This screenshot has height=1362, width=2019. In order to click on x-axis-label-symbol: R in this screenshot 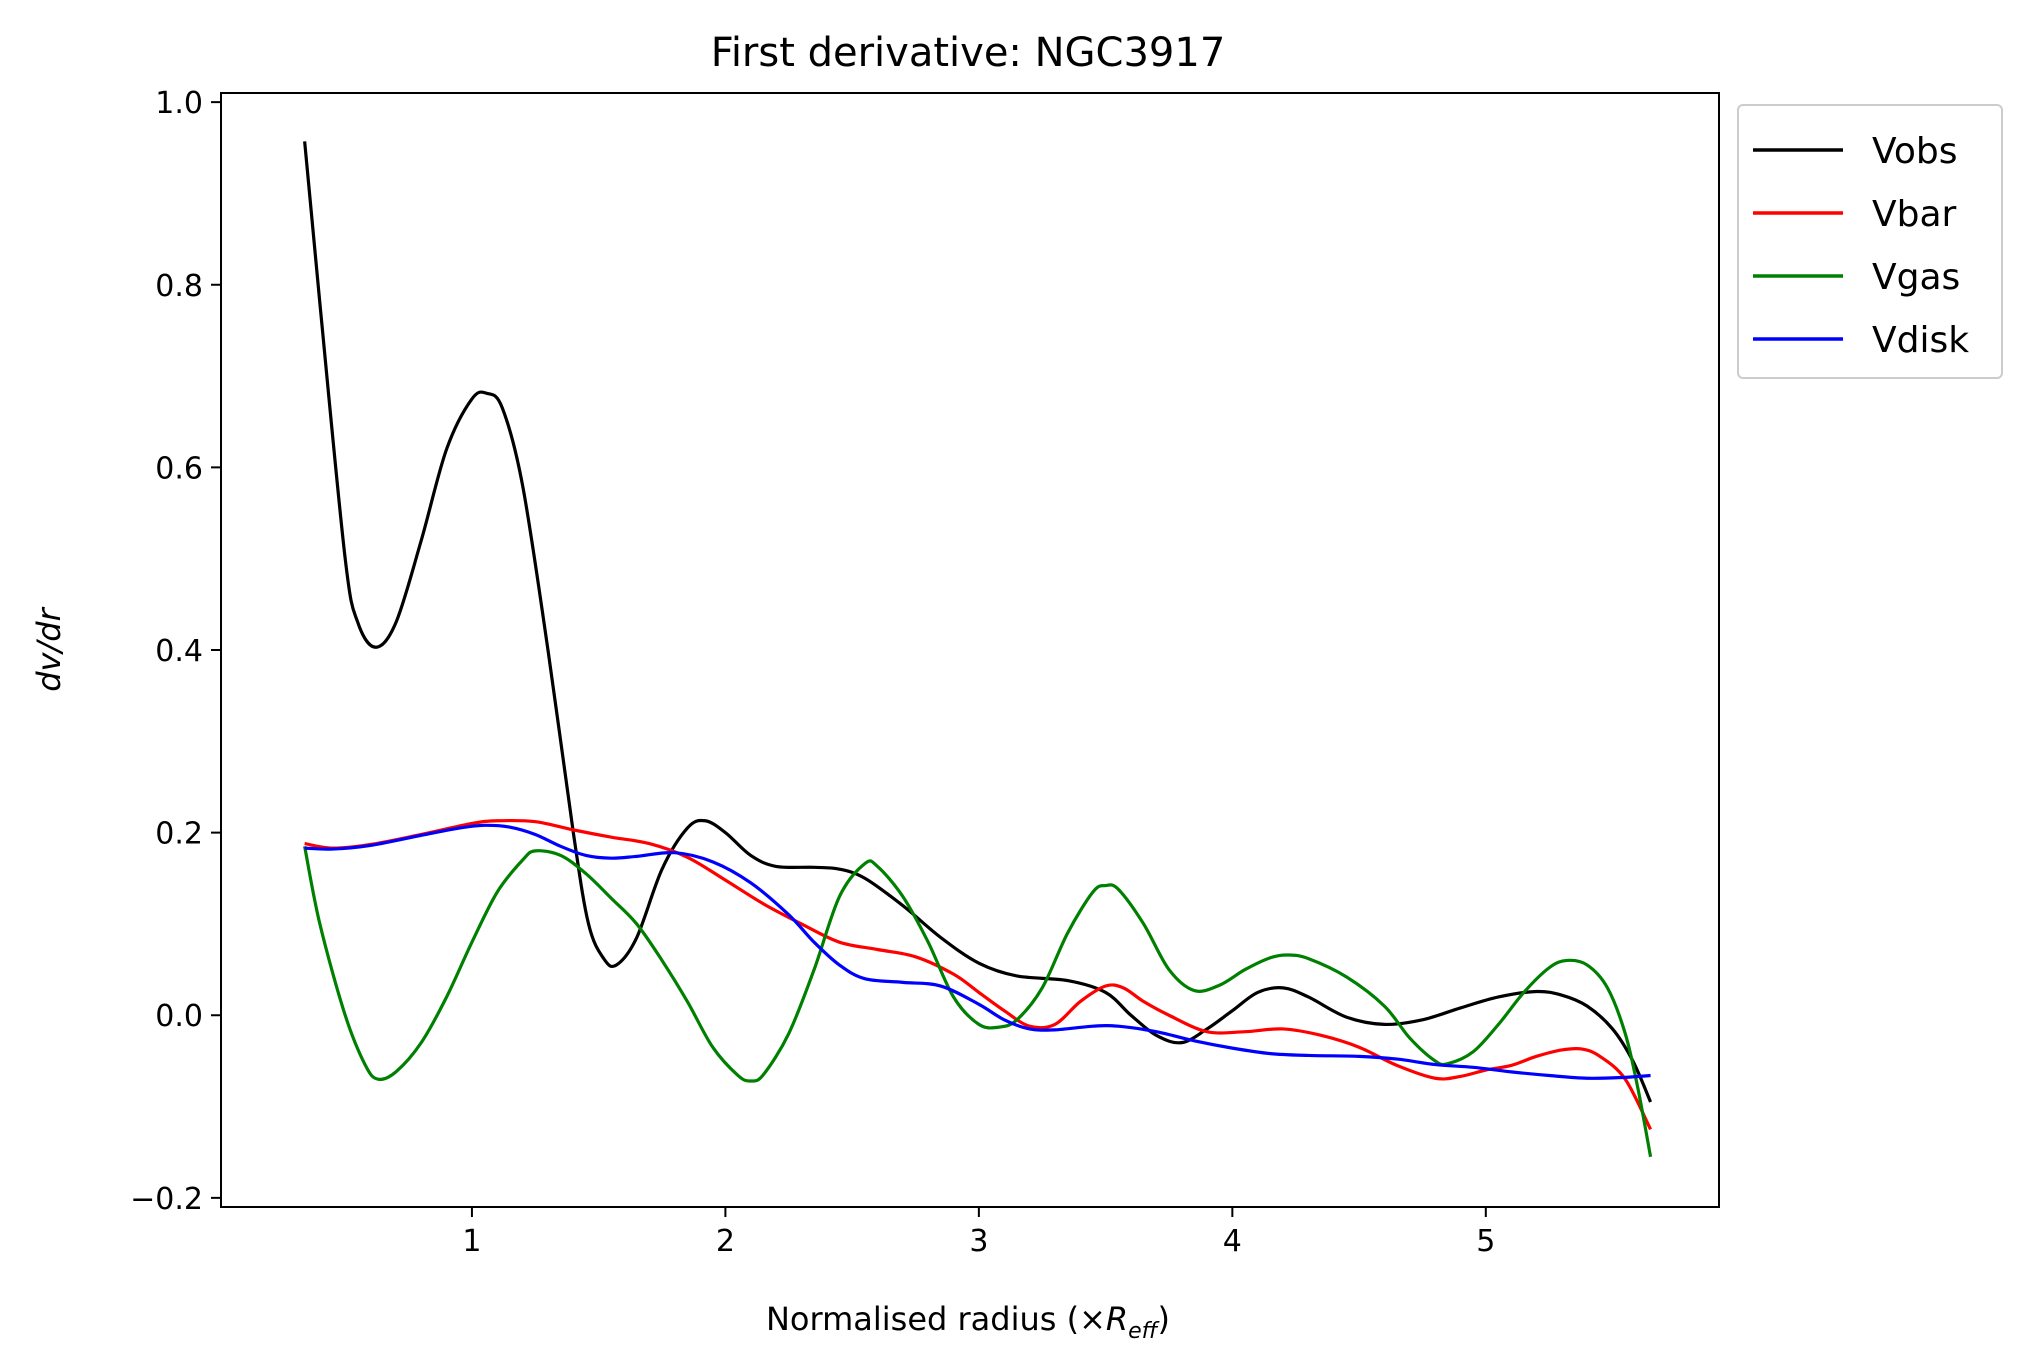, I will do `click(1117, 1319)`.